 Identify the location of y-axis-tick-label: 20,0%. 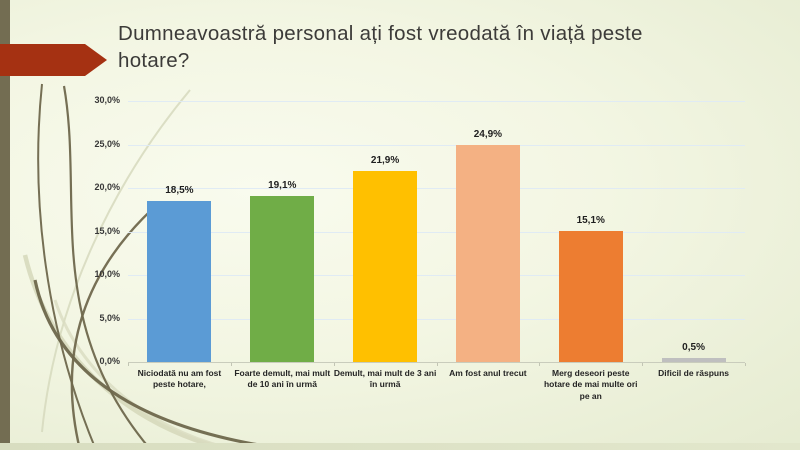
(107, 187).